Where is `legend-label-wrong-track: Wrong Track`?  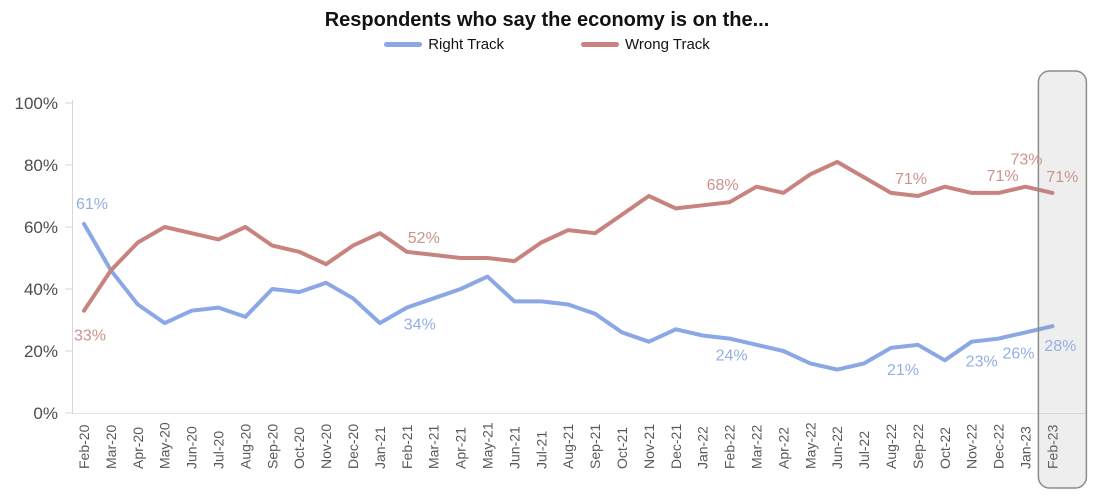
legend-label-wrong-track: Wrong Track is located at coordinates (667, 44).